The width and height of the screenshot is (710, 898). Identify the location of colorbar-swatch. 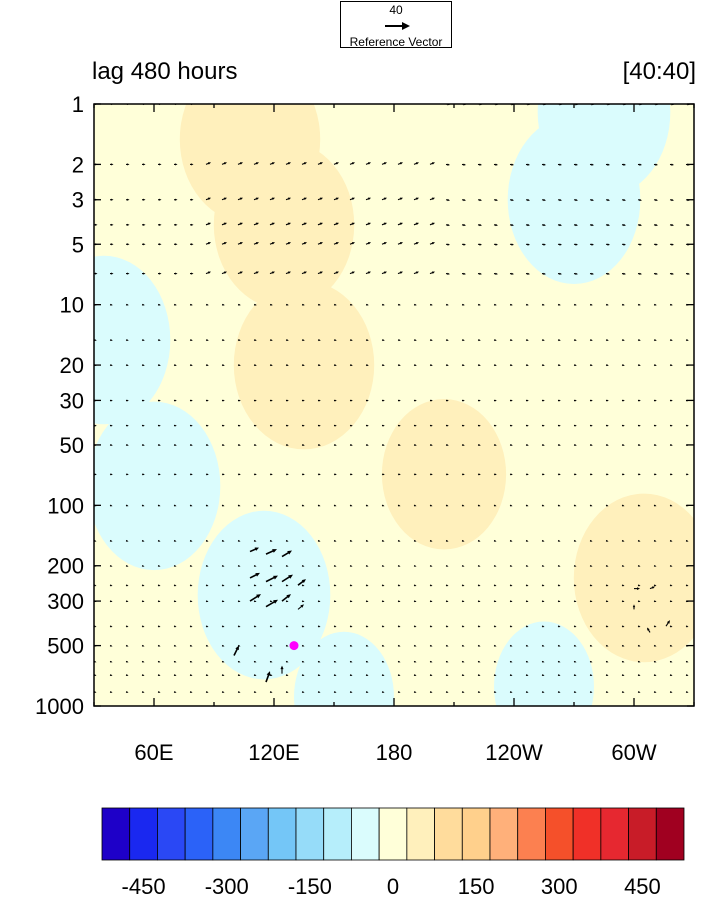
(337, 834).